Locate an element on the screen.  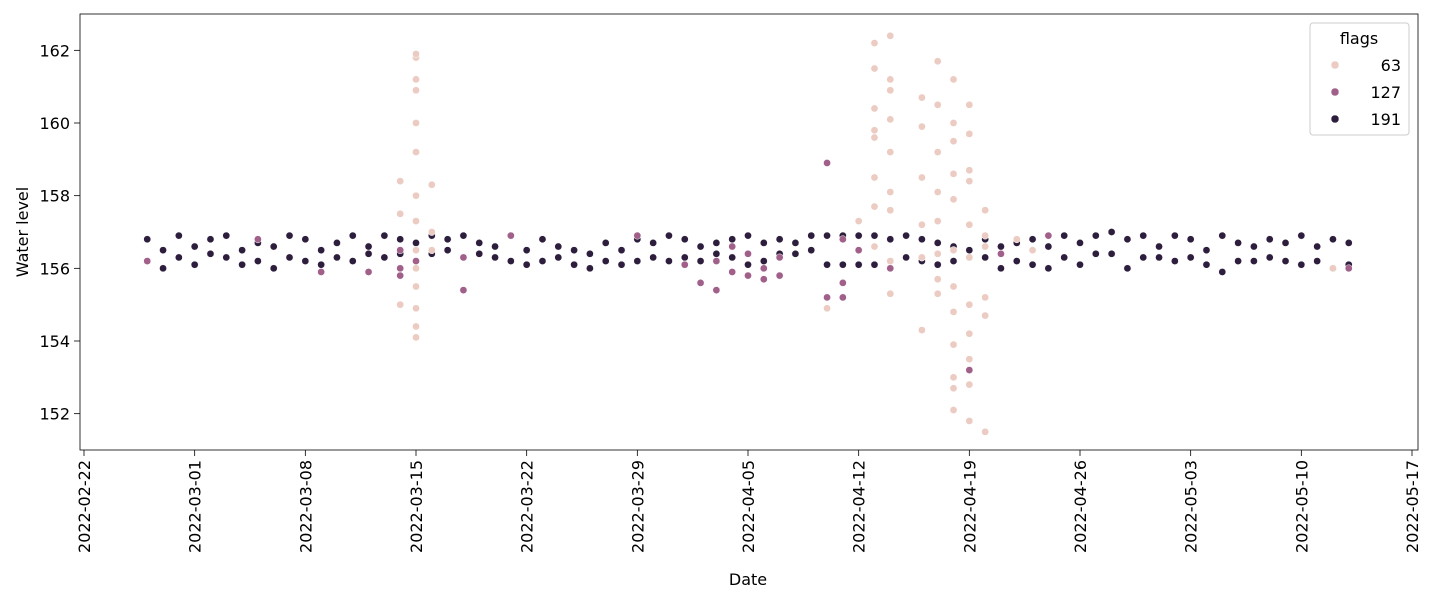
legend-label: 191 is located at coordinates (1385, 119).